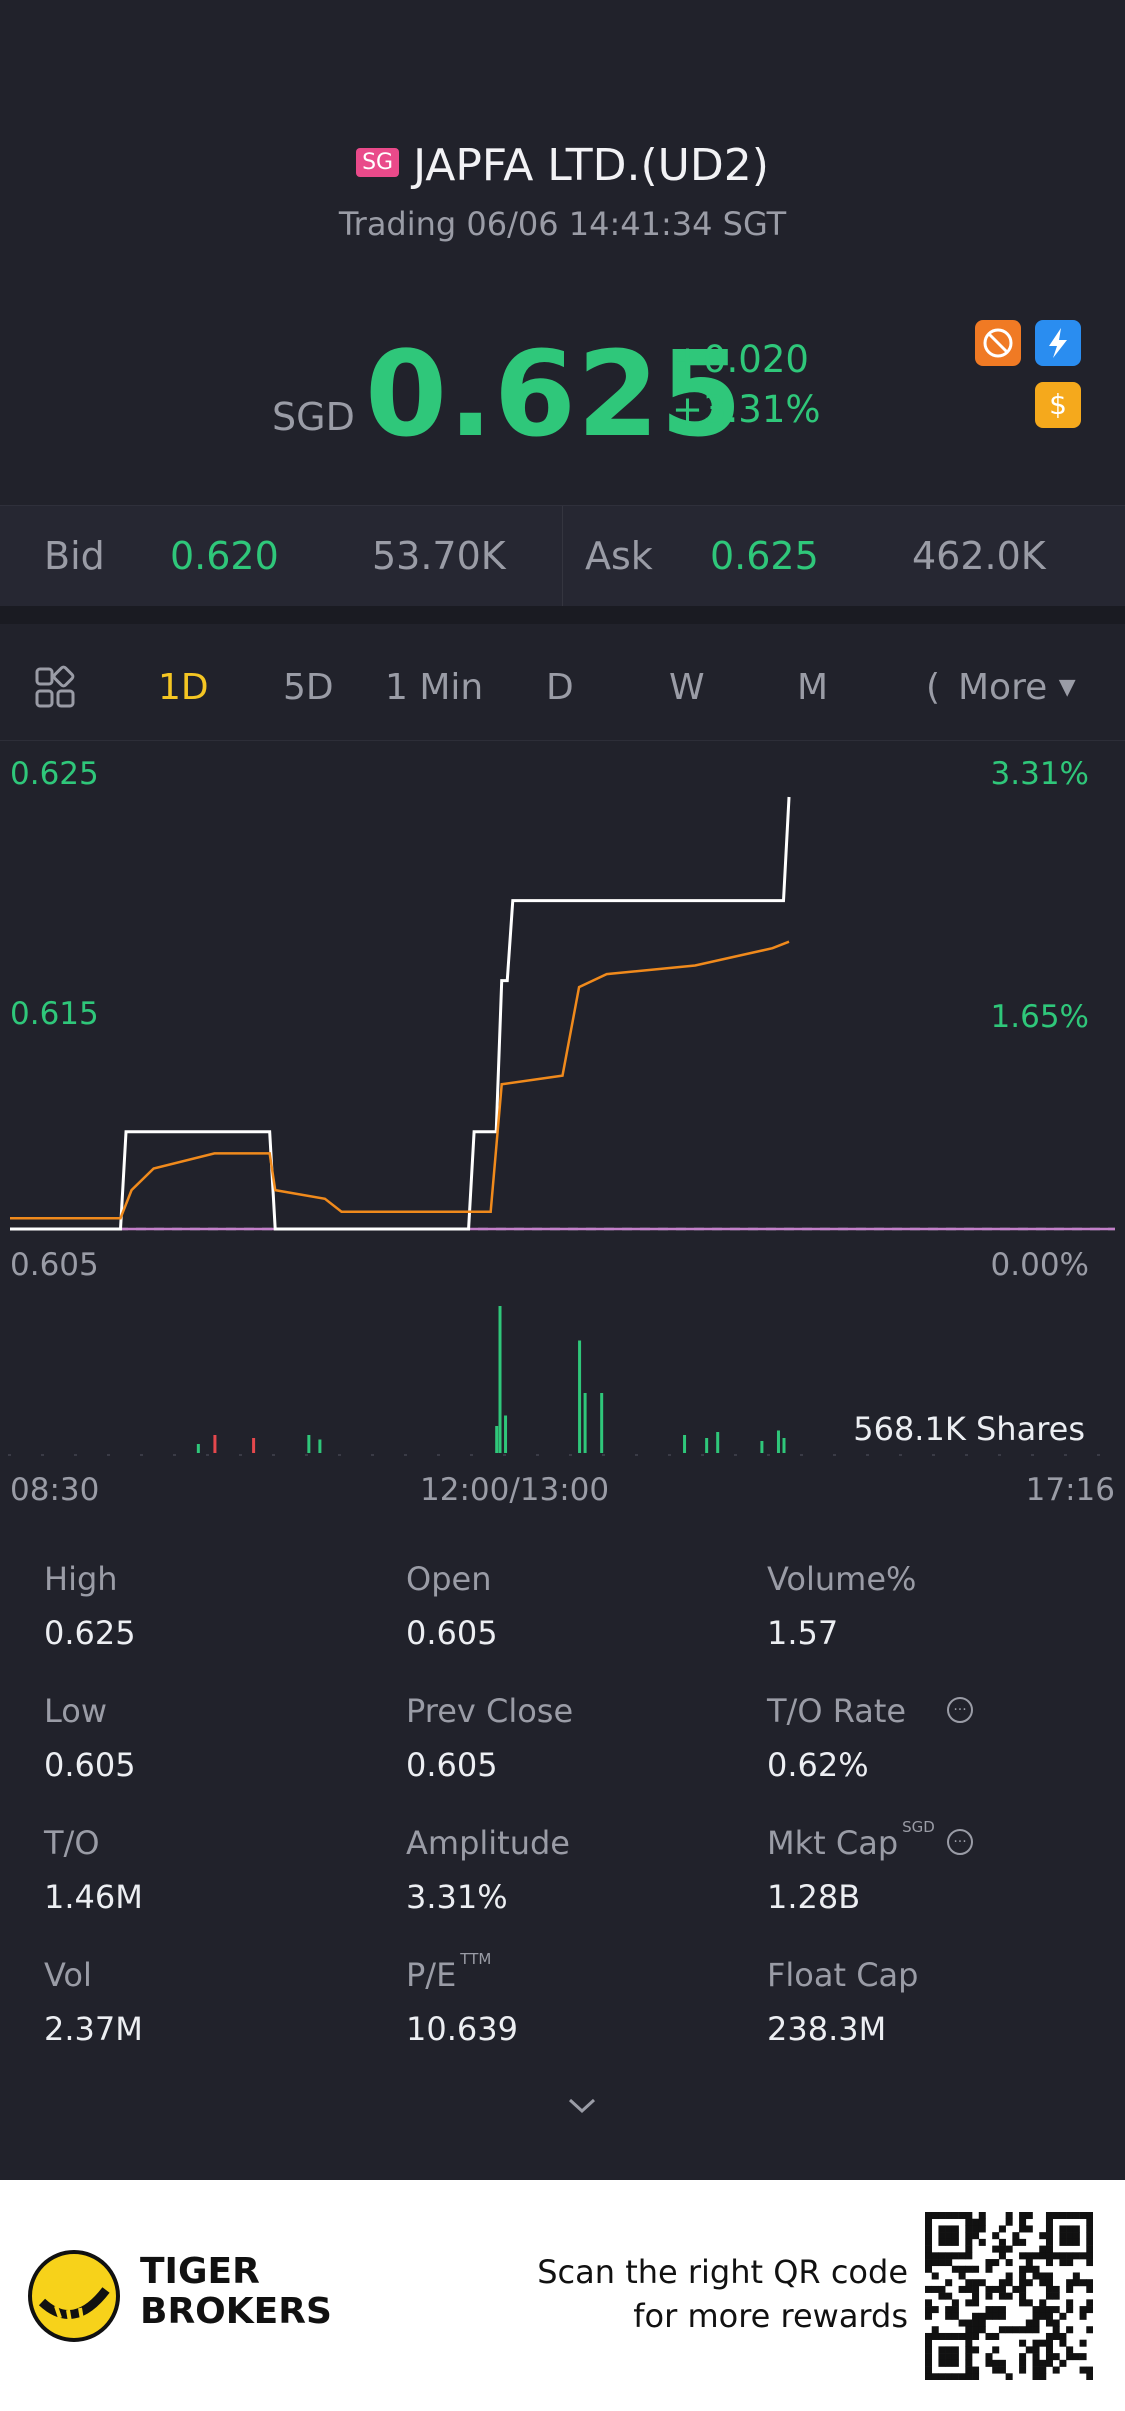 Image resolution: width=1125 pixels, height=2411 pixels. Describe the element at coordinates (72, 1843) in the screenshot. I see `stat-label: T/O` at that location.